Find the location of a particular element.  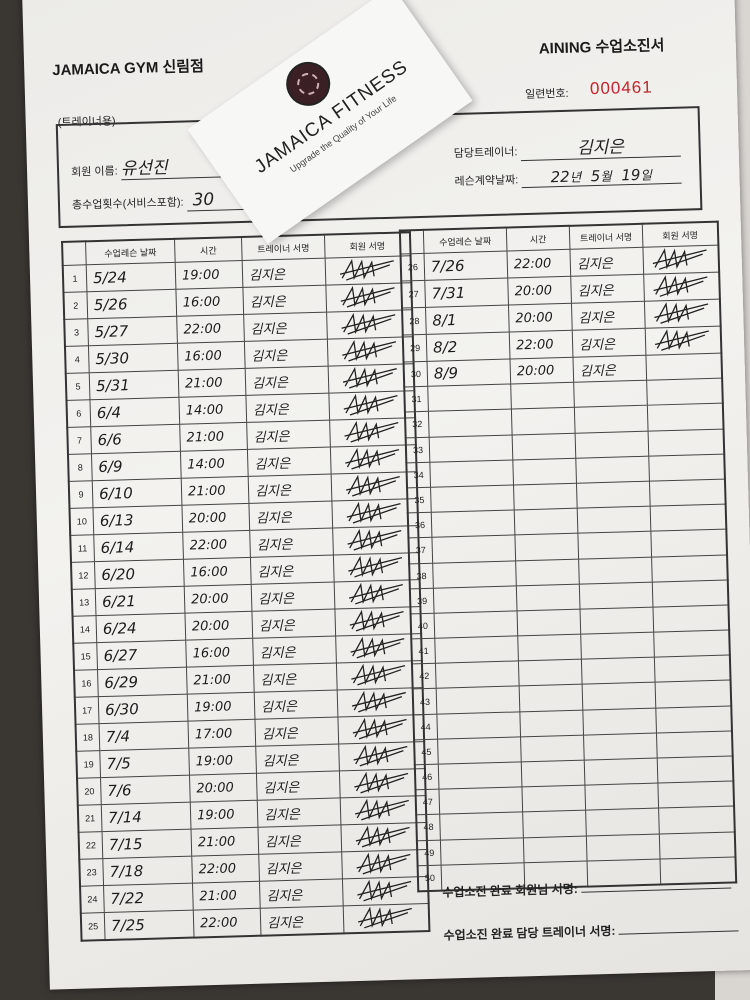

session-number: 37 is located at coordinates (420, 550).